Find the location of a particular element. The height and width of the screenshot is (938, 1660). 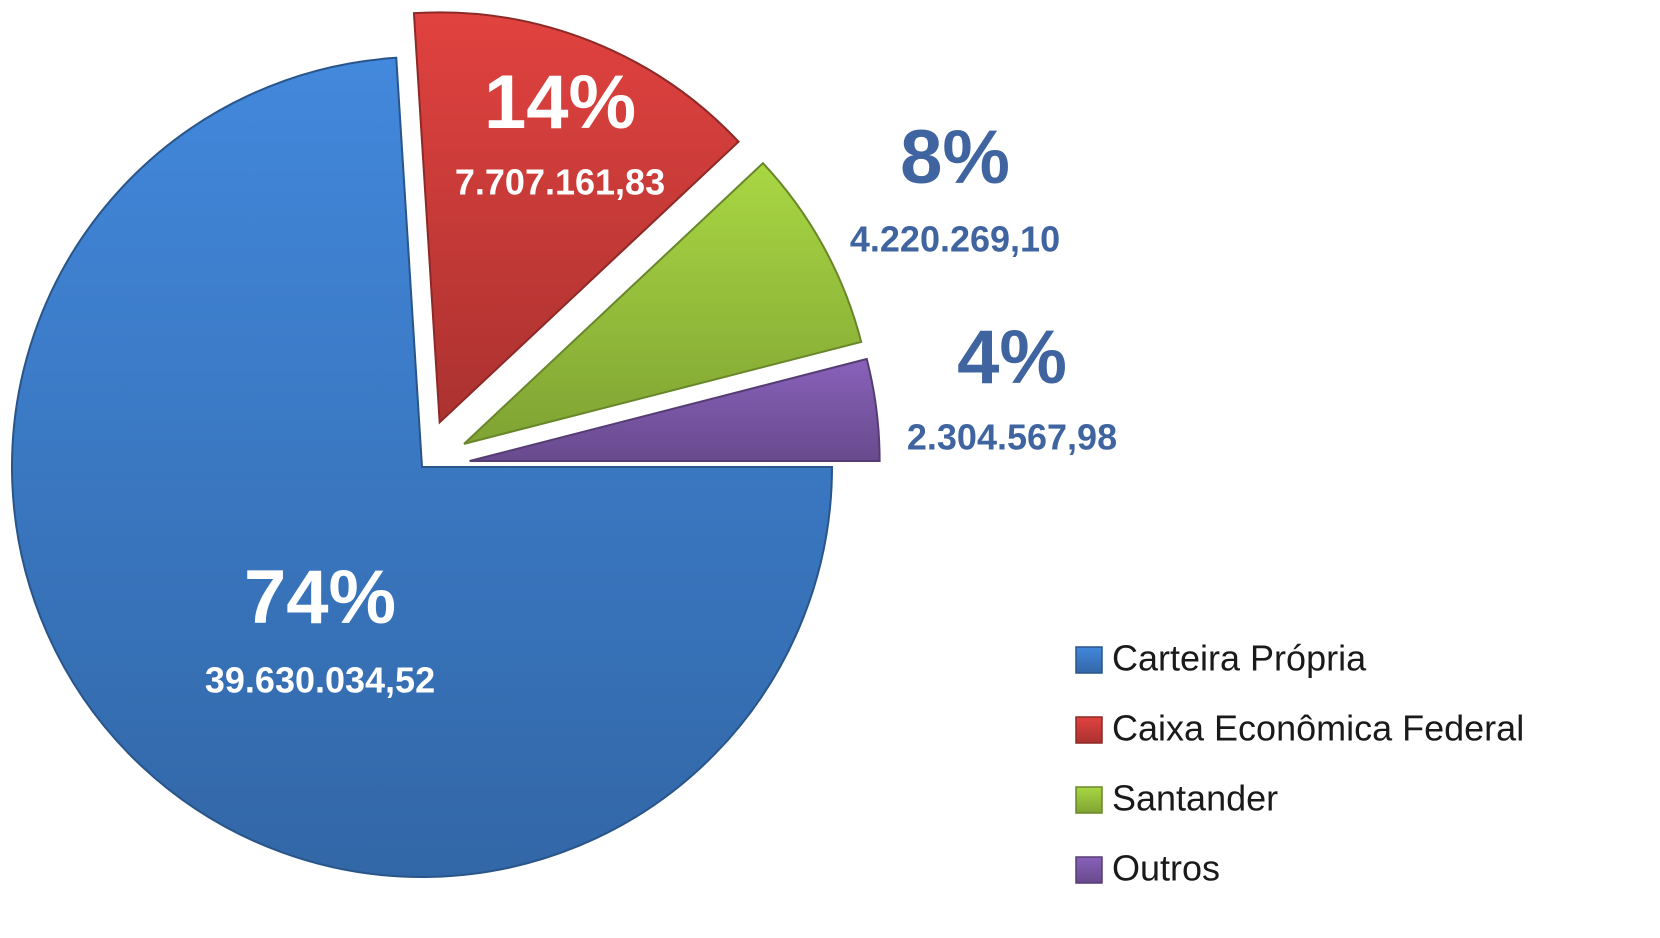

legend-label: Santander is located at coordinates (1195, 798).